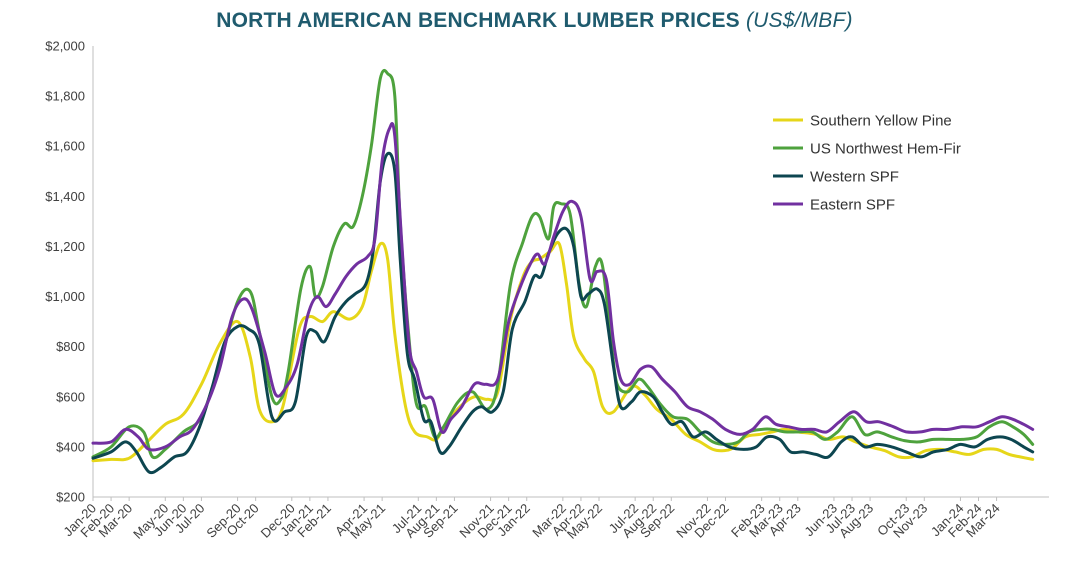 The image size is (1069, 567). Describe the element at coordinates (70, 446) in the screenshot. I see `y-tick-label: $400` at that location.